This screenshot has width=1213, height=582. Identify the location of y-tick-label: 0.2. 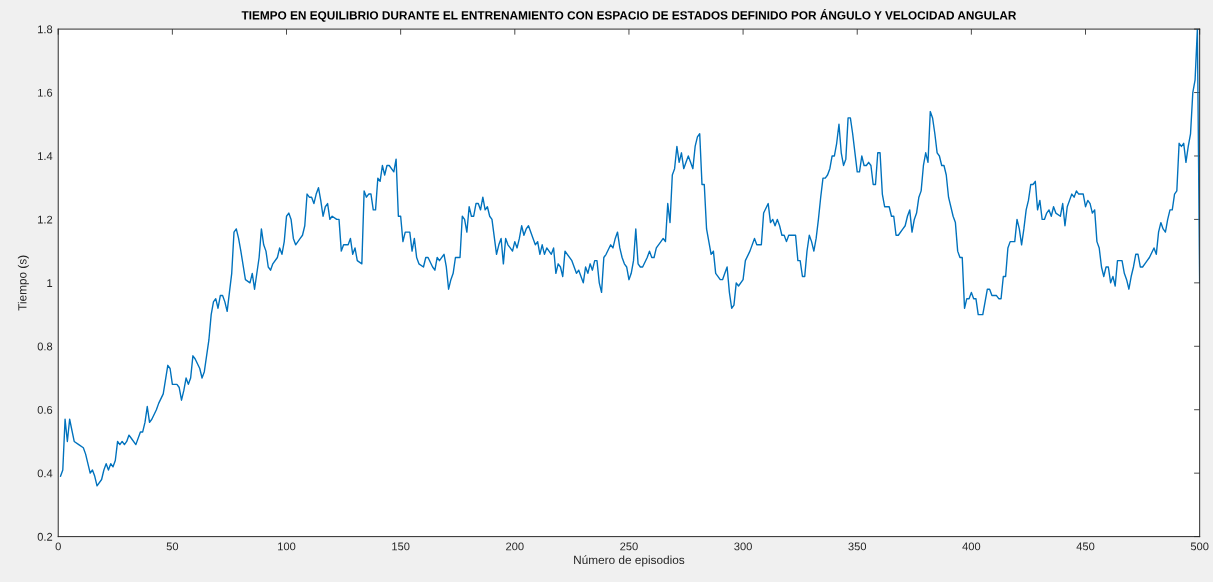
(45, 536).